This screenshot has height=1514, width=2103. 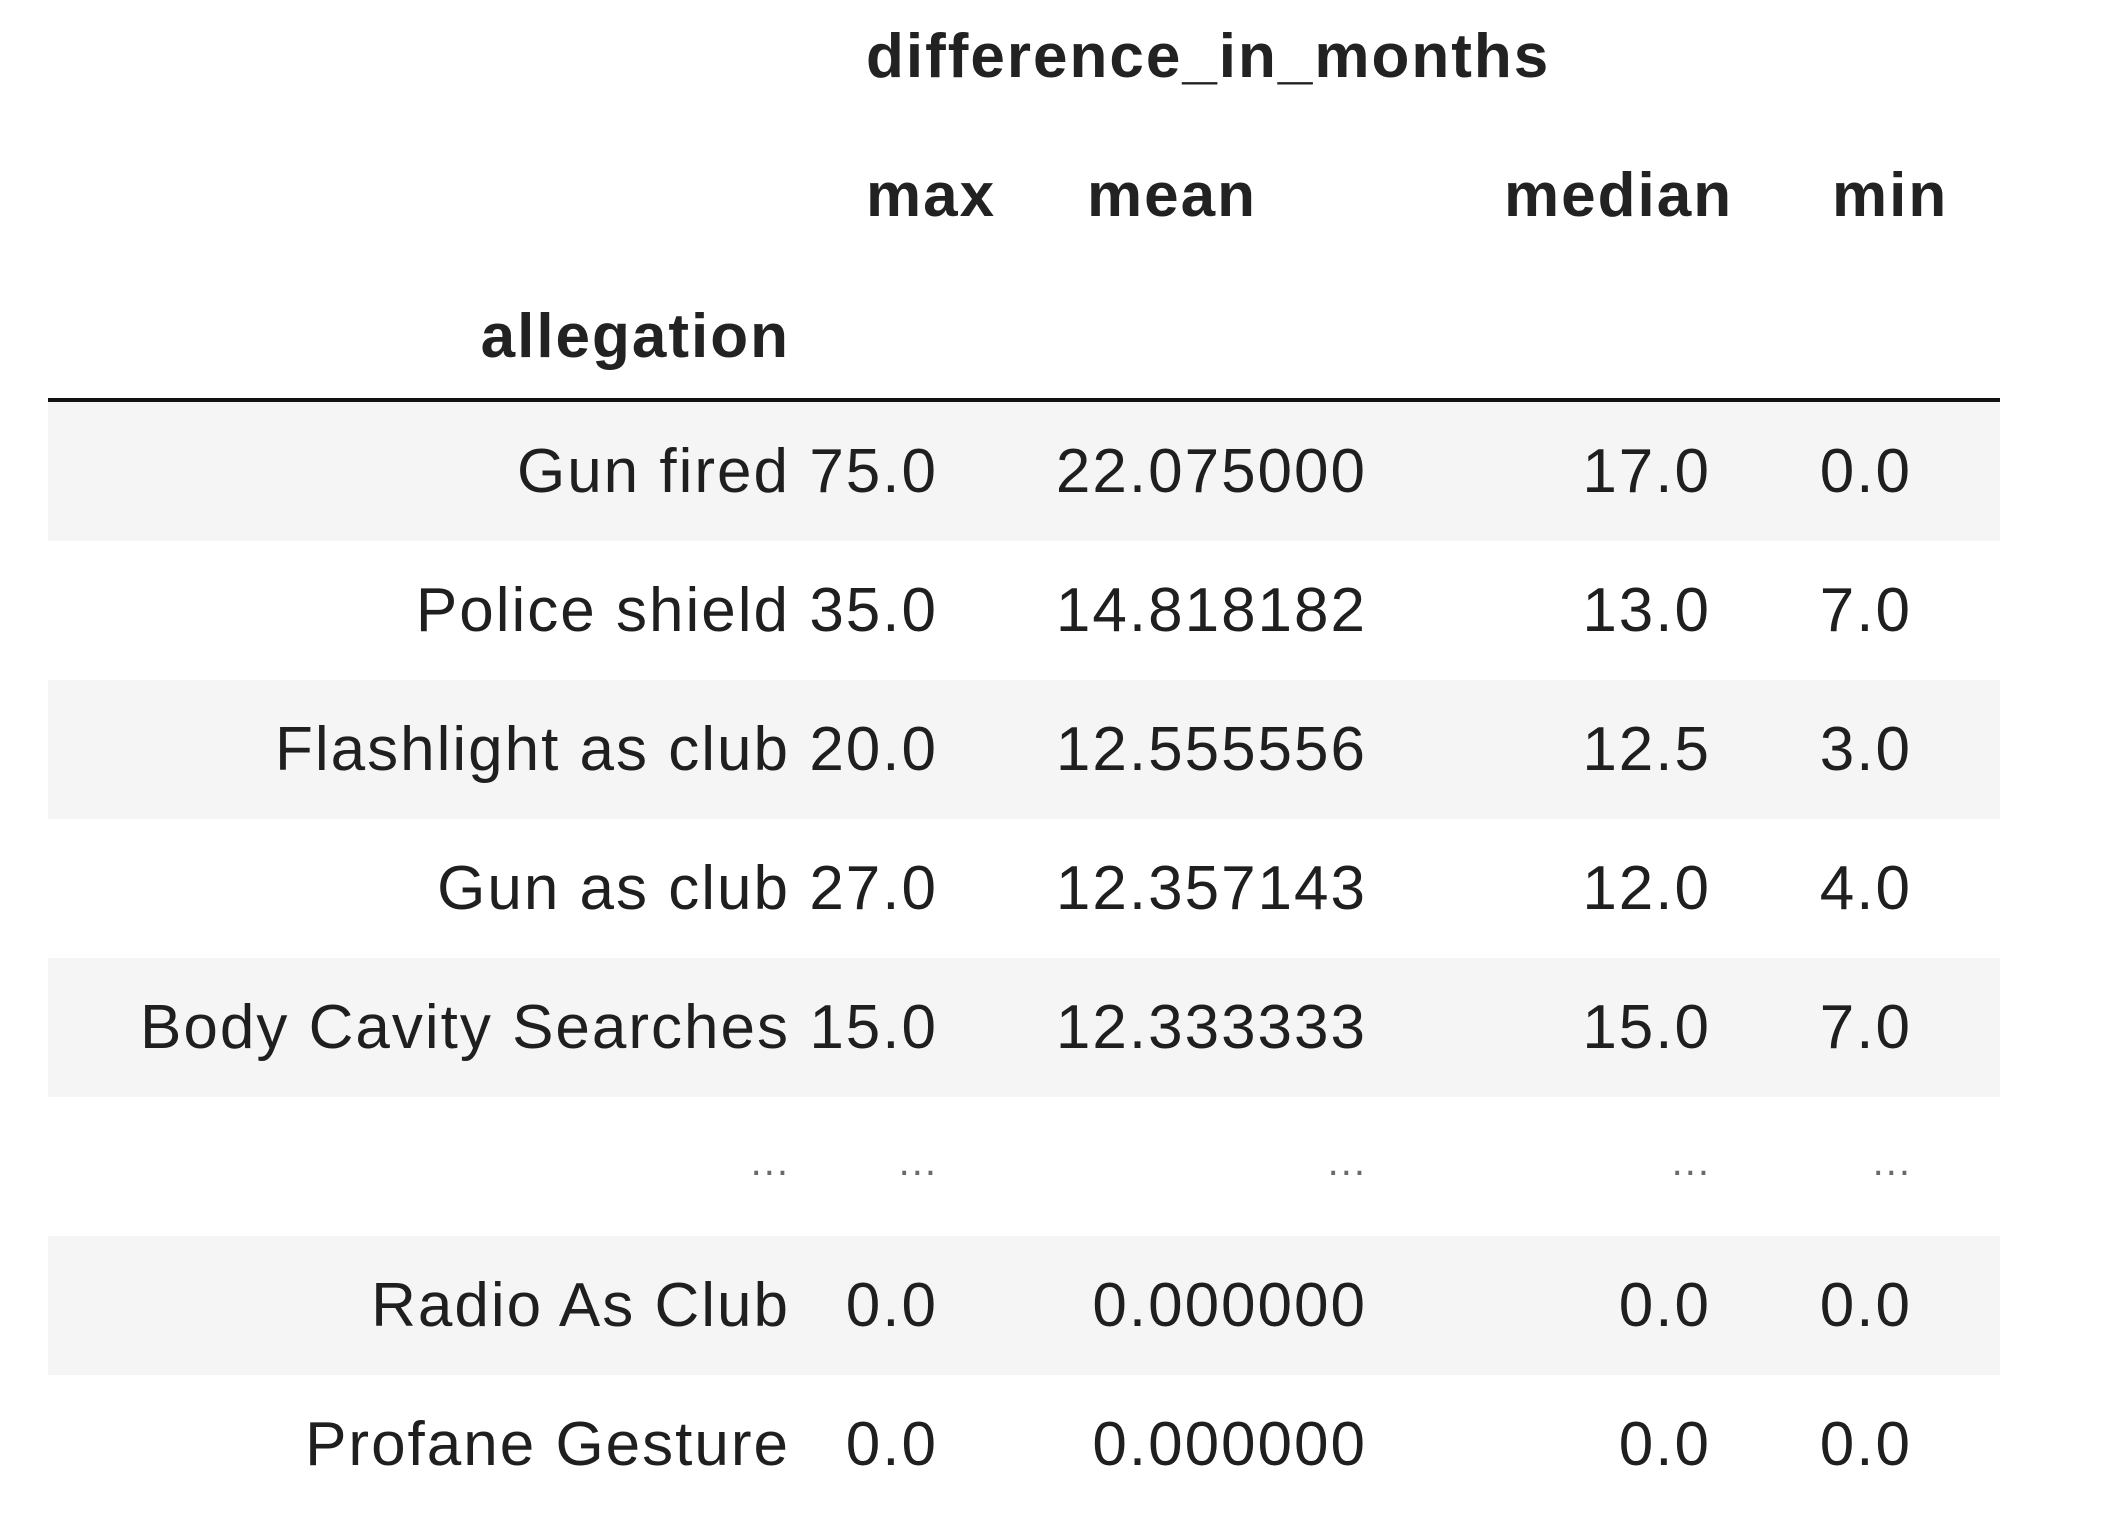 I want to click on cell-max: 20.0, so click(x=873, y=749).